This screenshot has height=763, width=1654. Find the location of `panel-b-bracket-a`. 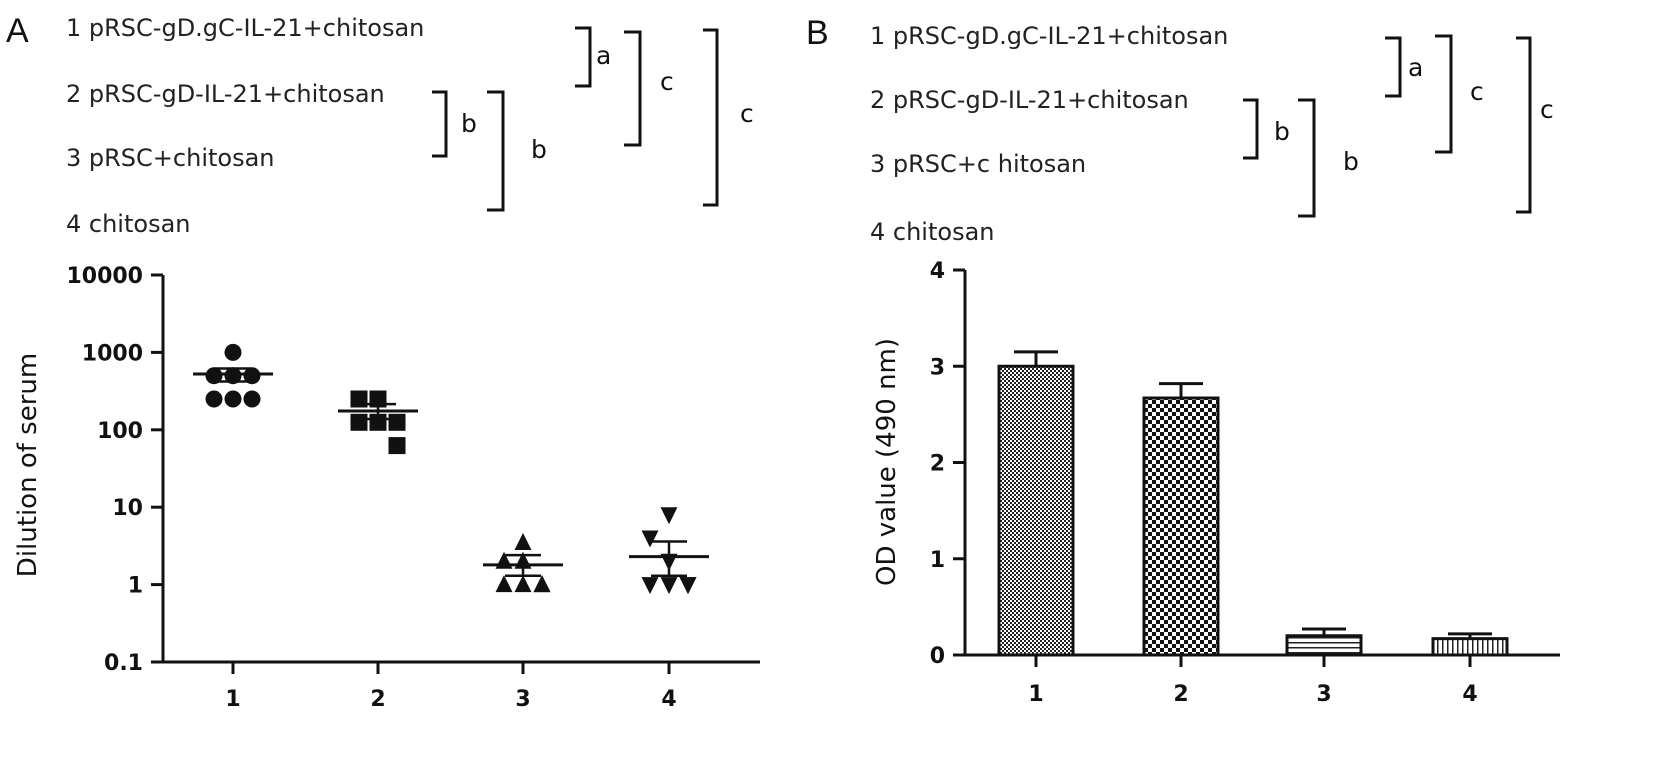

panel-b-bracket-a is located at coordinates (1393, 67).